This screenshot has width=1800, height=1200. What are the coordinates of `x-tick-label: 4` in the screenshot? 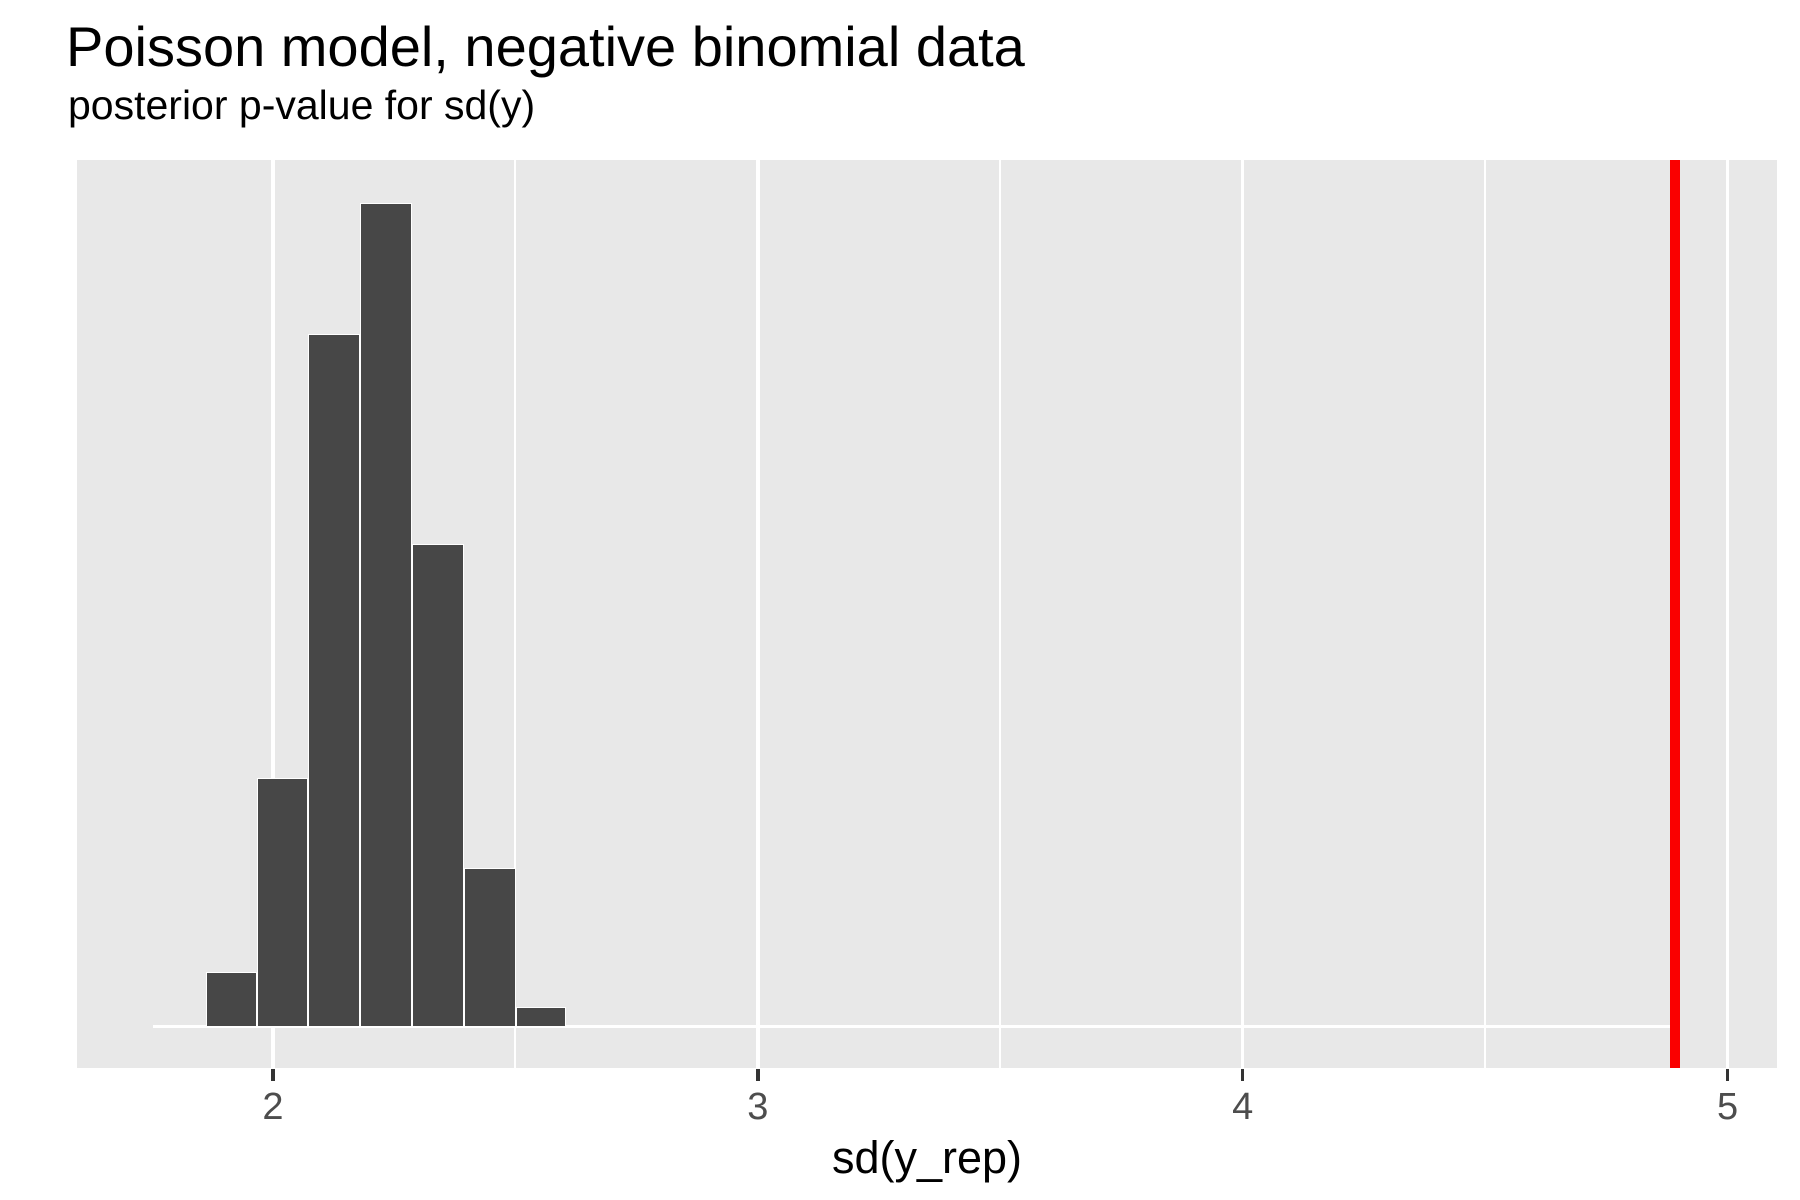 It's located at (1243, 1107).